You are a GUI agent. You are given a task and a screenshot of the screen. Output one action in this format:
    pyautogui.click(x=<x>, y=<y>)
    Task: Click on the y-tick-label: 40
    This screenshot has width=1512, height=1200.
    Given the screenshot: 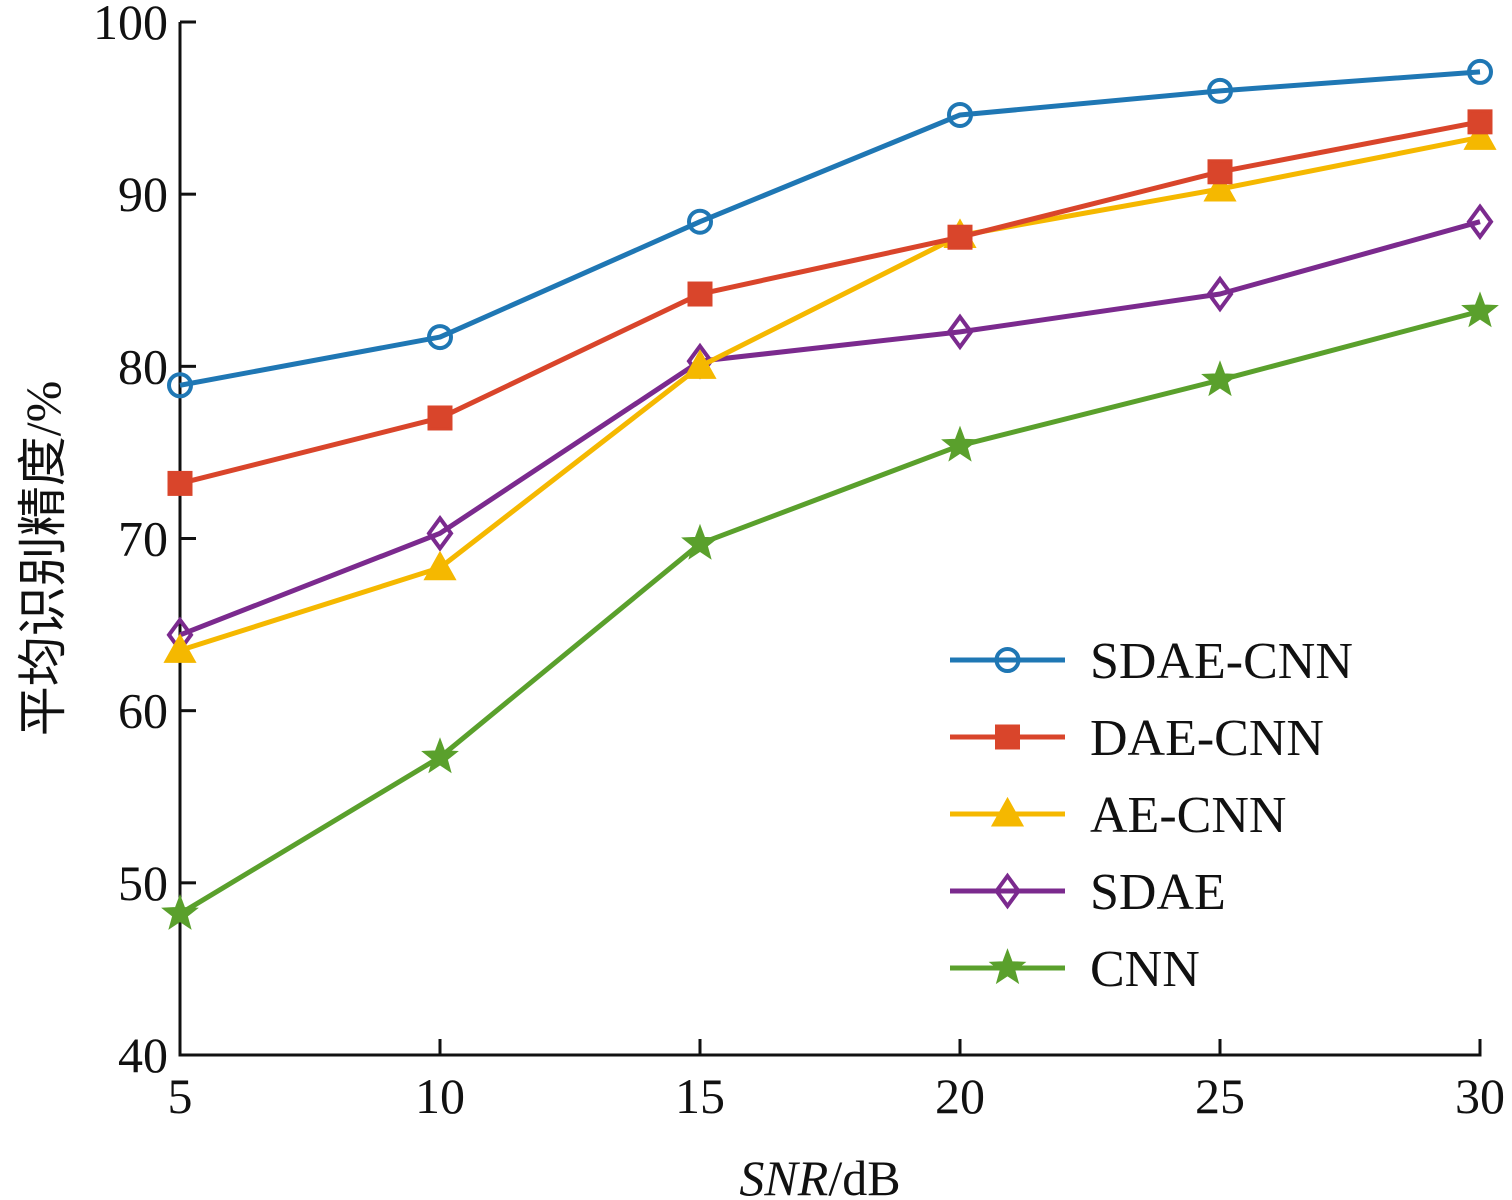 What is the action you would take?
    pyautogui.click(x=143, y=1055)
    